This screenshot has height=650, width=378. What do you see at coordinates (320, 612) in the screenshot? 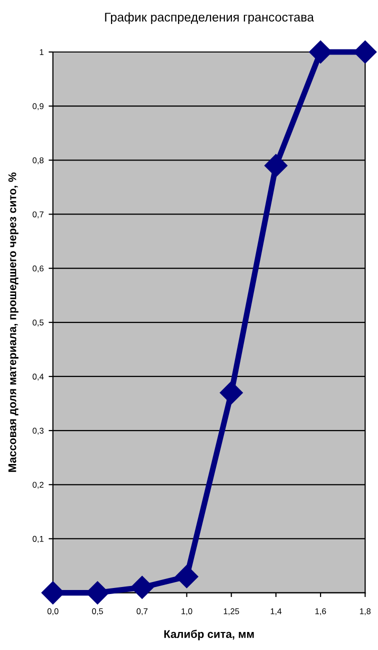
I see `x-tick-label: 1,6` at bounding box center [320, 612].